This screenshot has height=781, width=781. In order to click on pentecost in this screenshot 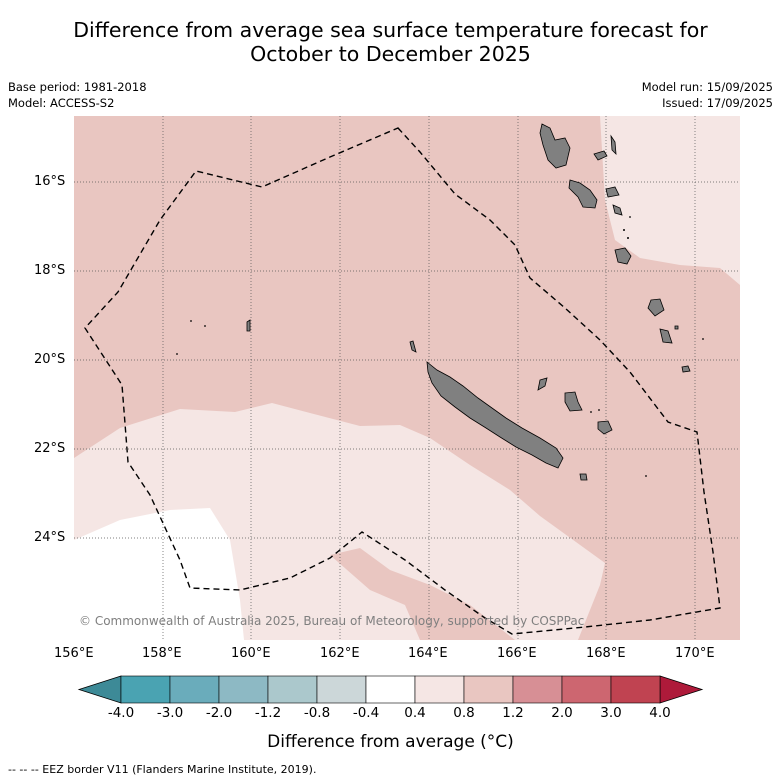, I will do `click(613, 145)`.